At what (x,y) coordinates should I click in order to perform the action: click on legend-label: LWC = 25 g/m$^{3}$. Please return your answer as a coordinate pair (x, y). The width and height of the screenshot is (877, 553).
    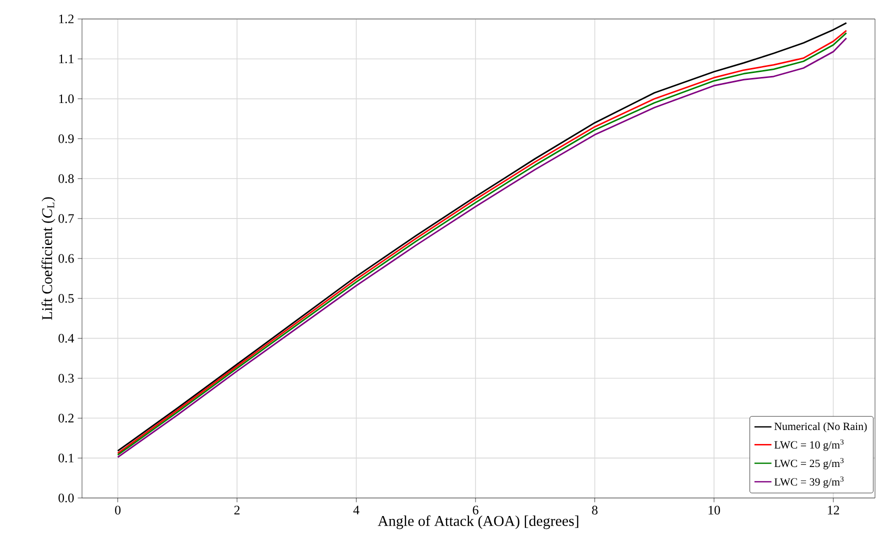
    Looking at the image, I should click on (809, 464).